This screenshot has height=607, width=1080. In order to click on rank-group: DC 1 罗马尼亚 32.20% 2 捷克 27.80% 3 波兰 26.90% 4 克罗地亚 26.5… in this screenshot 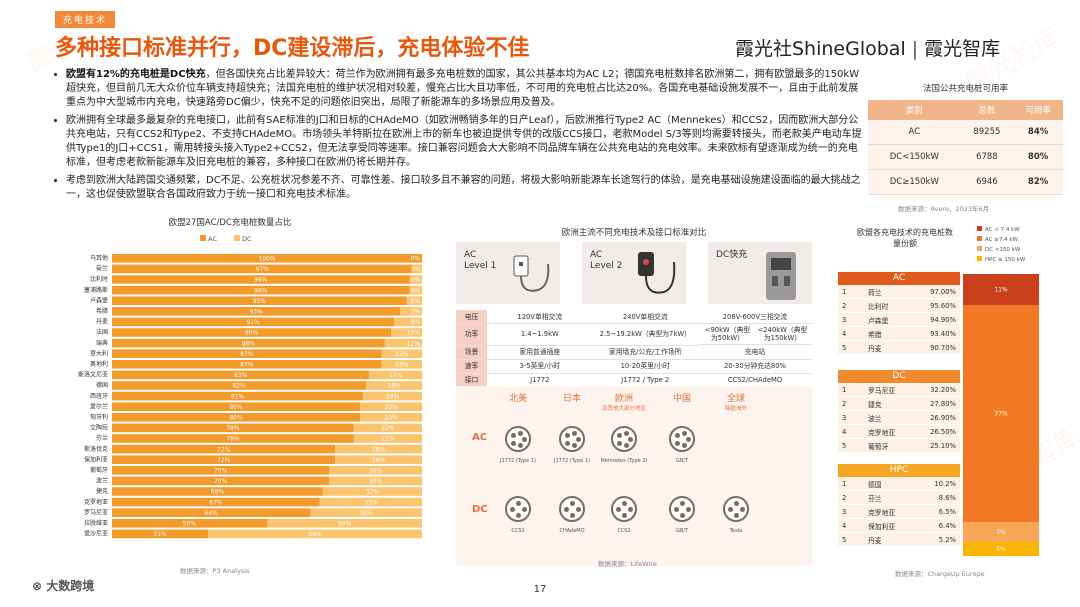, I will do `click(899, 411)`.